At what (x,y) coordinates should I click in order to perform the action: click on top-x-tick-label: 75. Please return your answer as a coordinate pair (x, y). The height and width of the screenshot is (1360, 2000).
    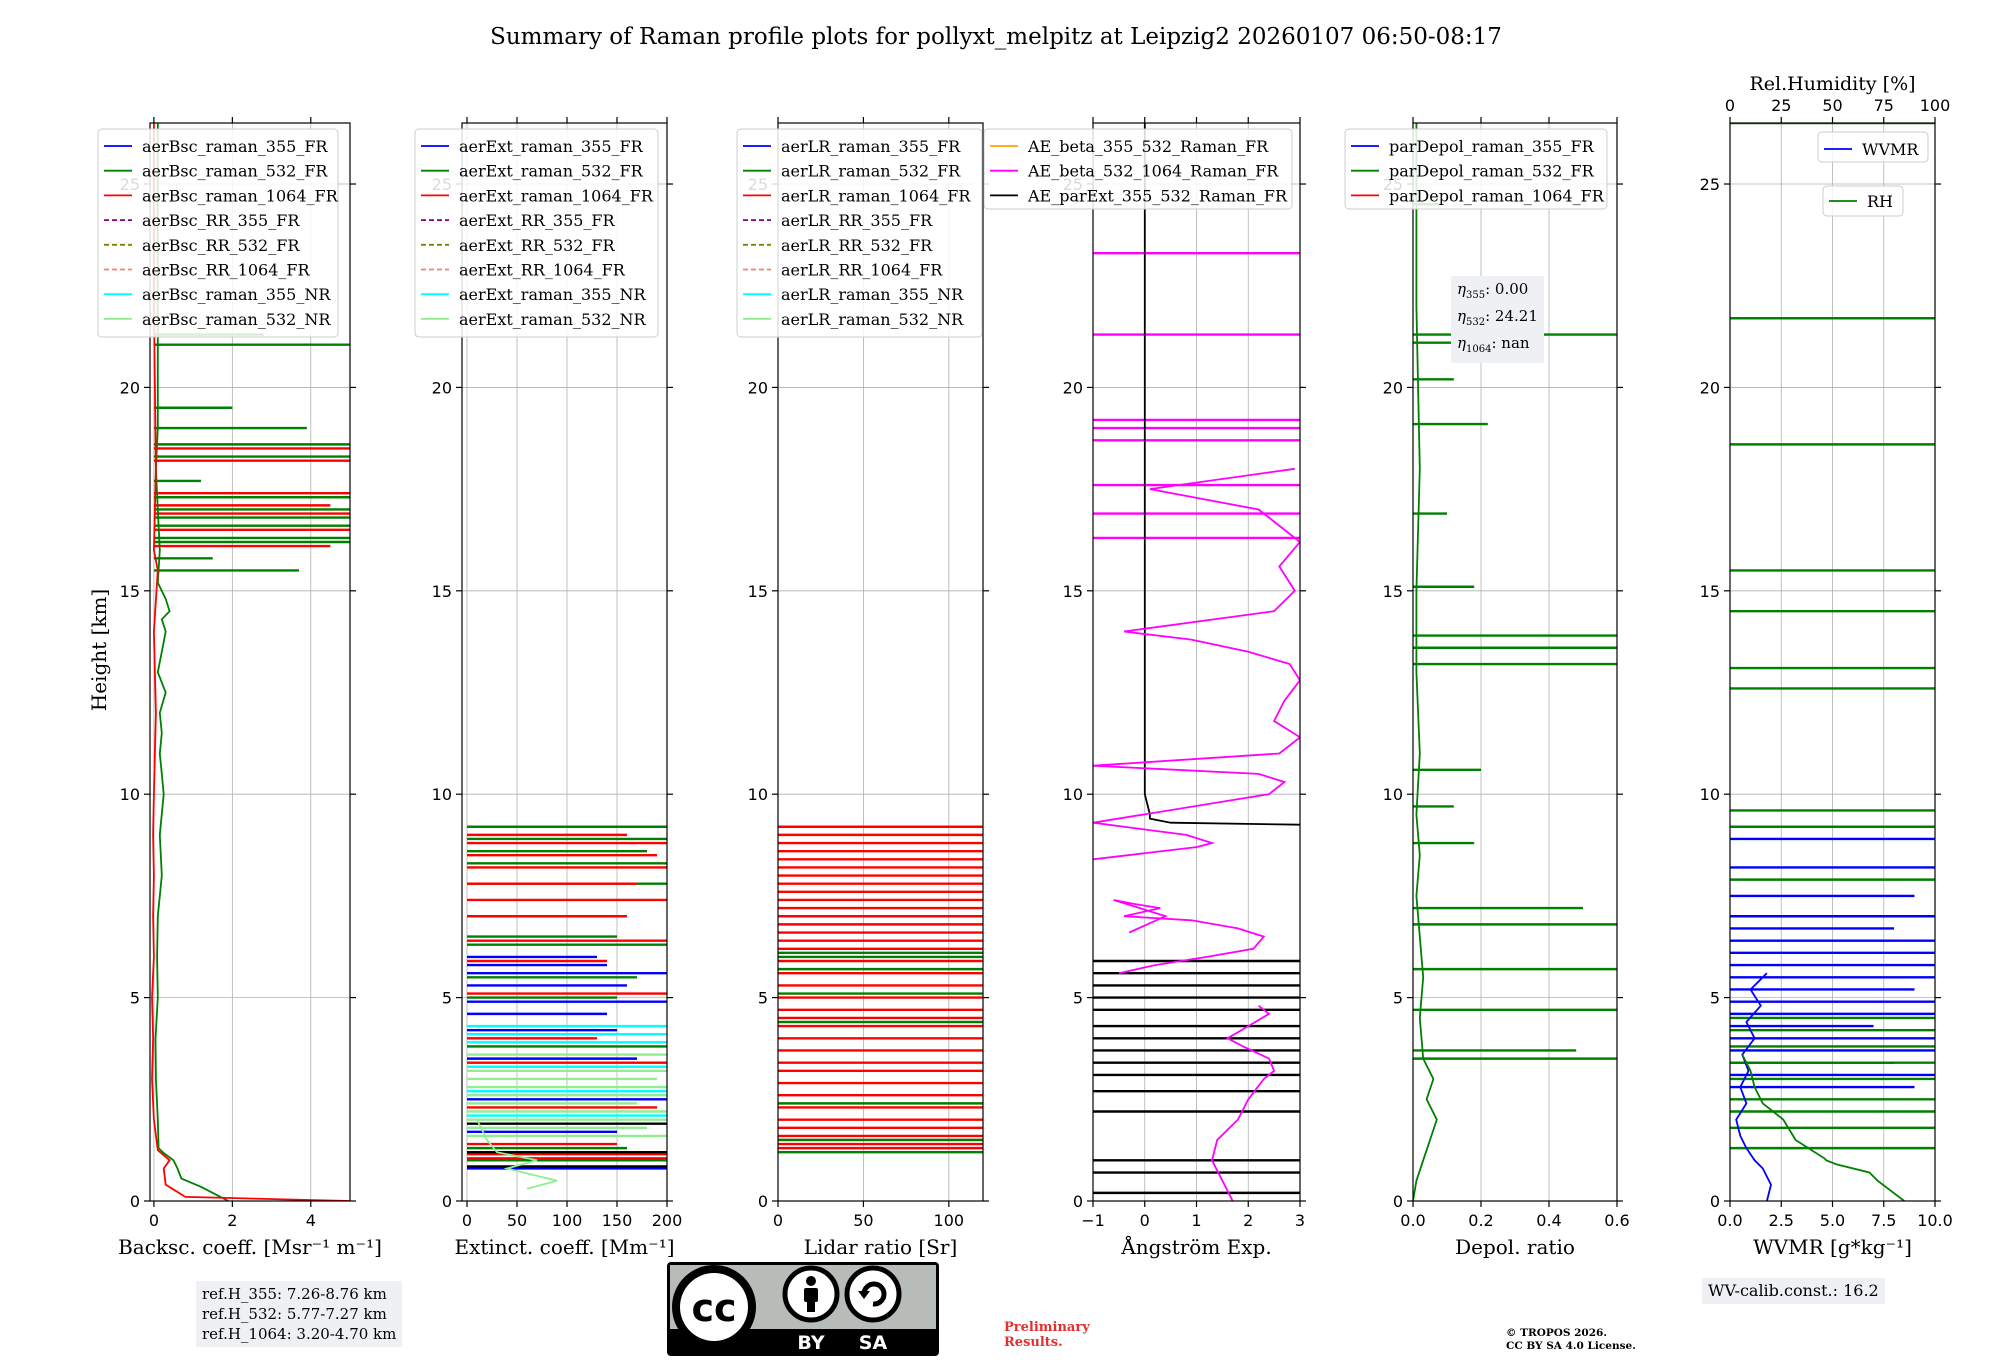
    Looking at the image, I should click on (1884, 105).